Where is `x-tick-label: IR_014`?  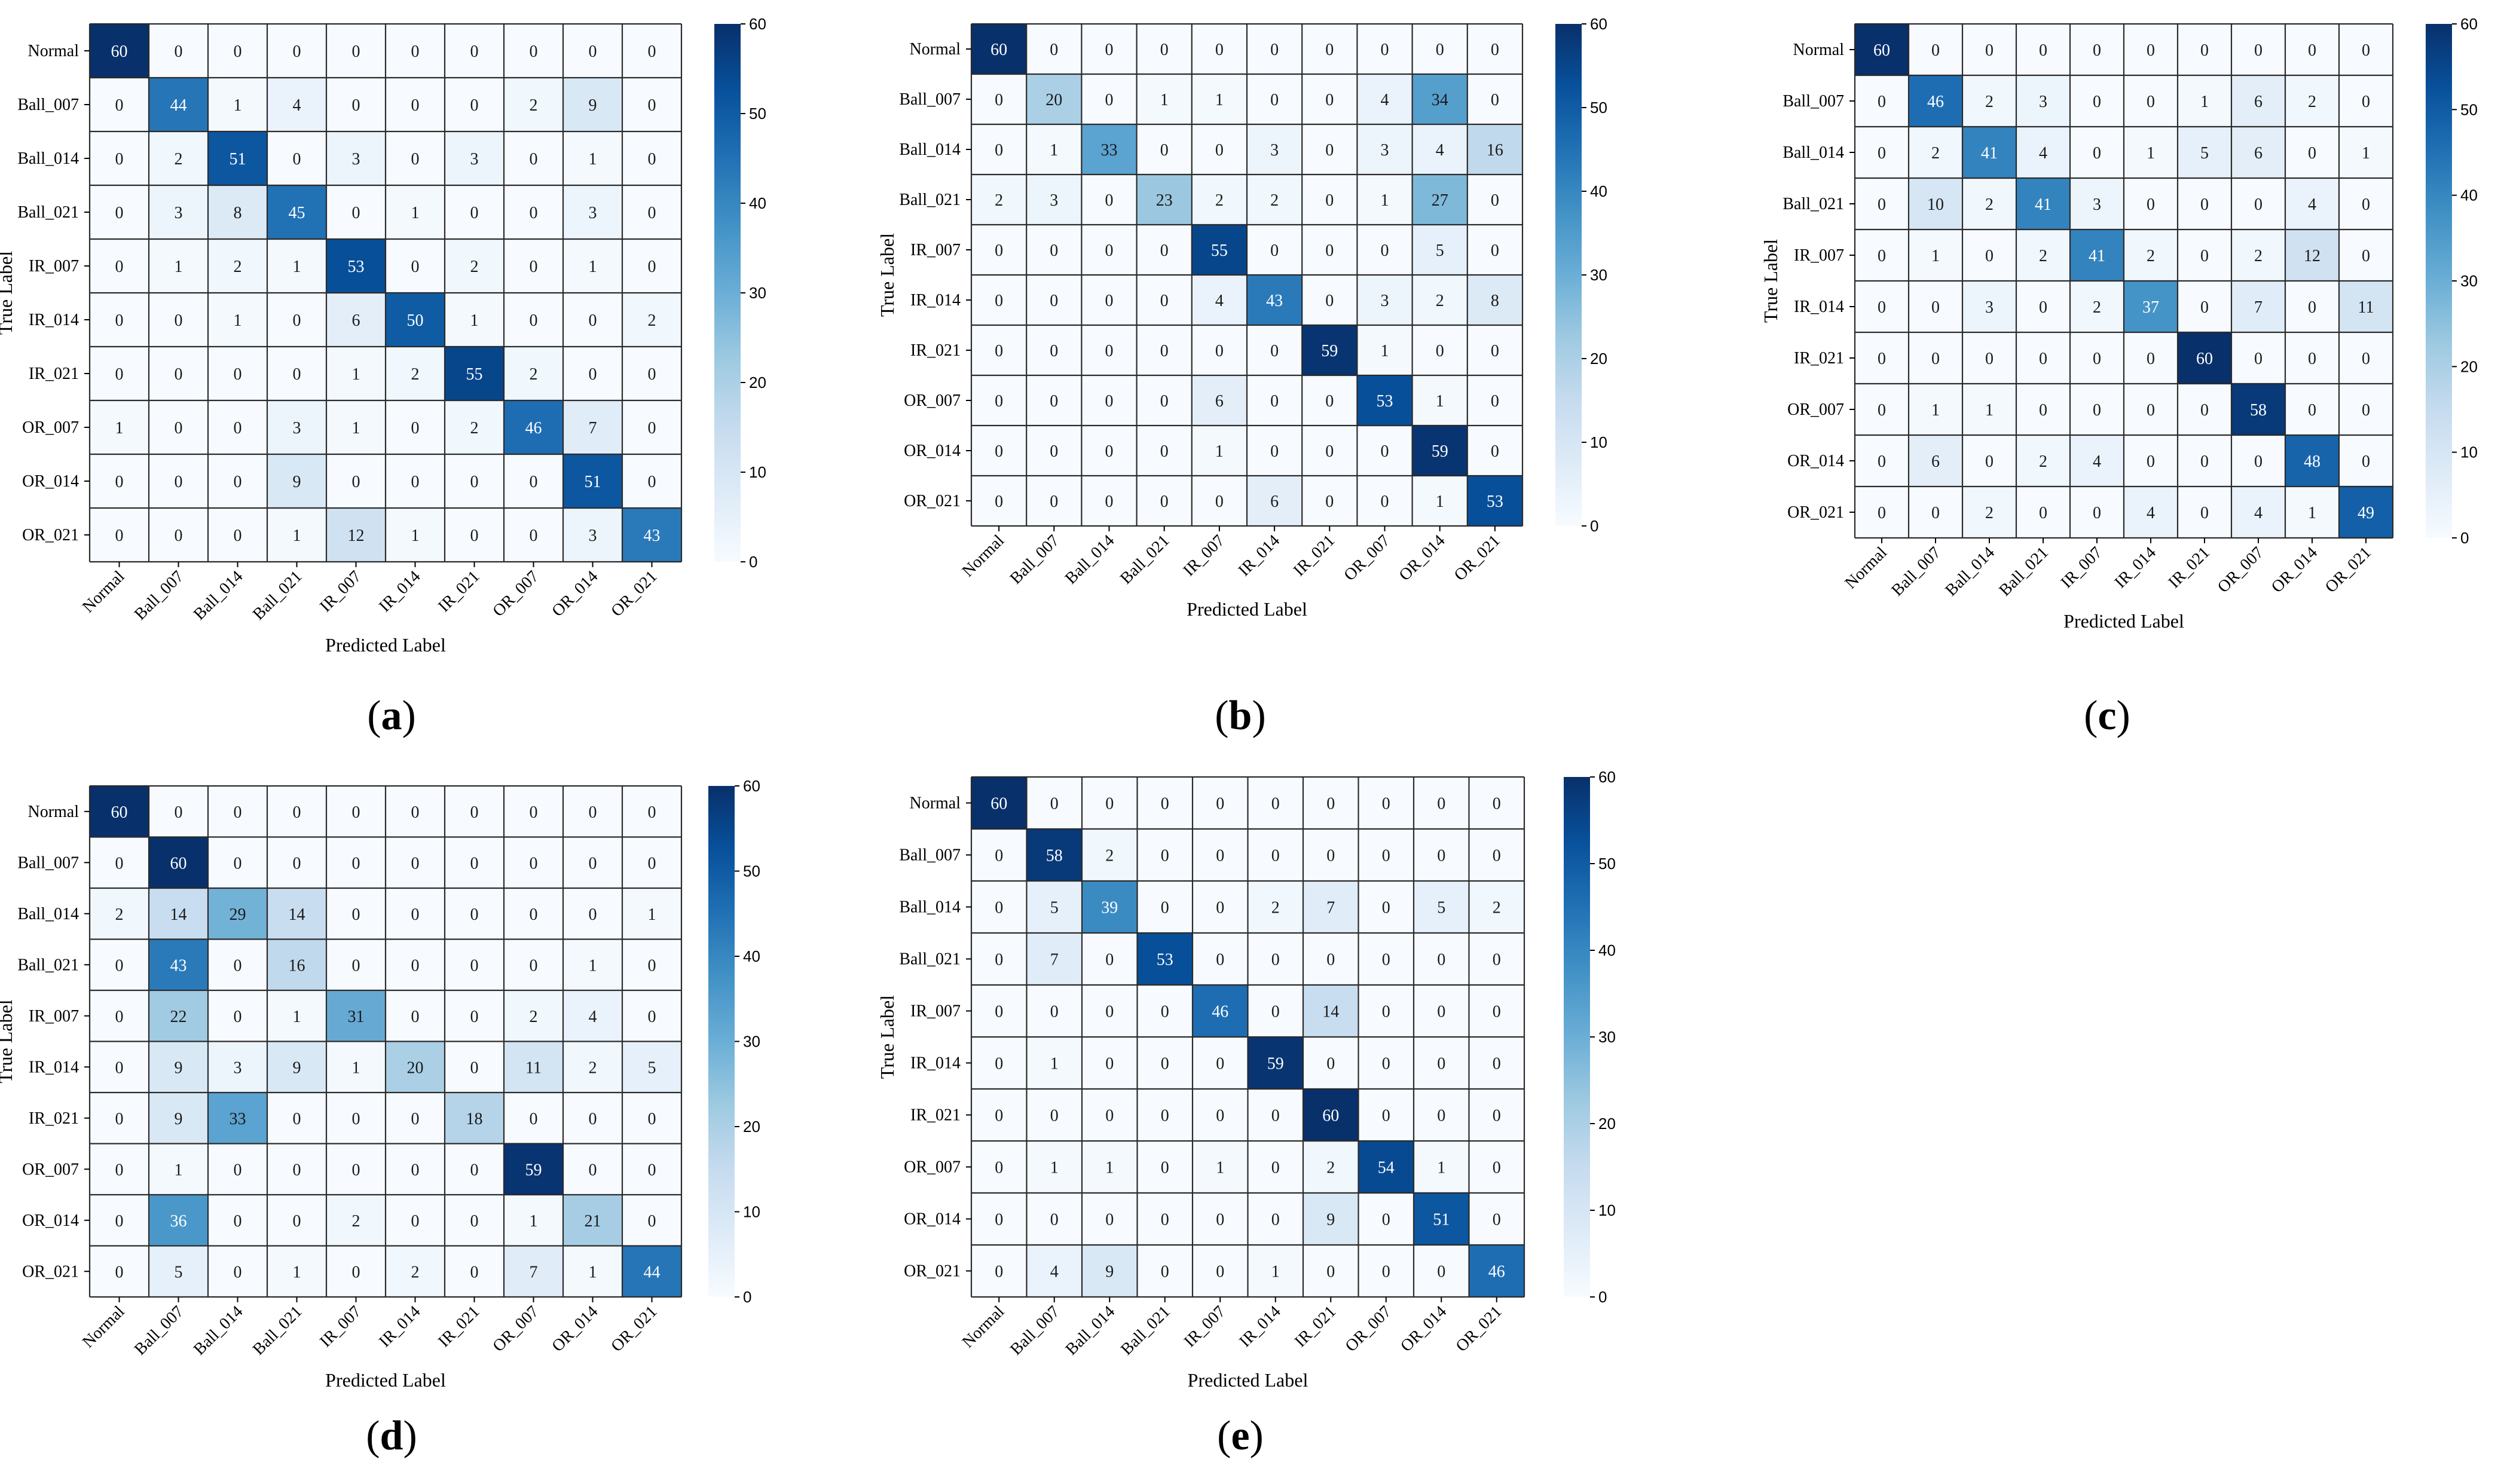
x-tick-label: IR_014 is located at coordinates (2135, 567).